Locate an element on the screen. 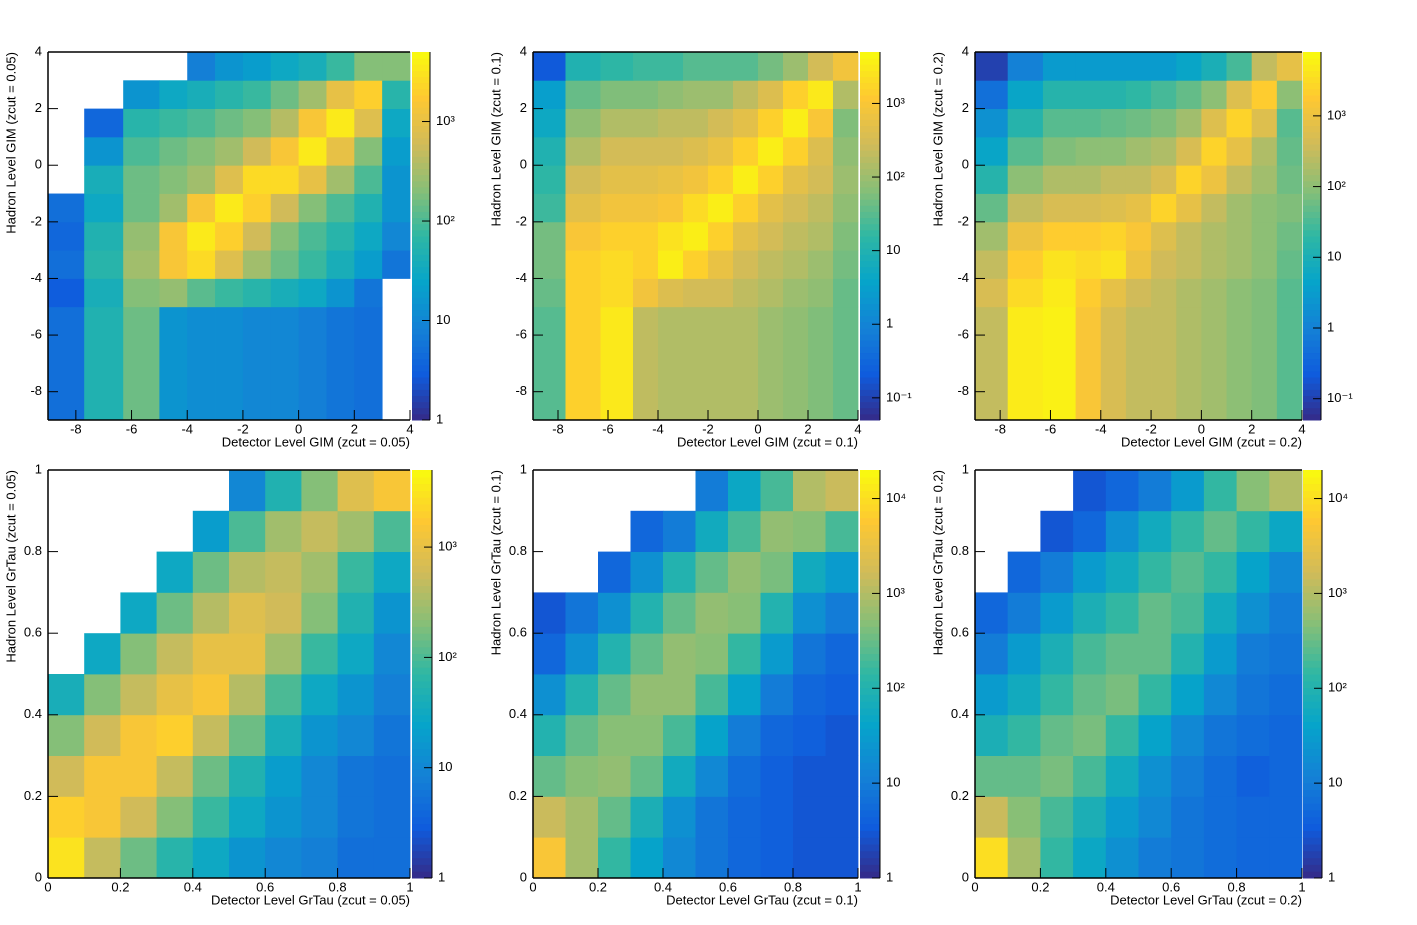  colorbar-tick-label: 10³ is located at coordinates (895, 592).